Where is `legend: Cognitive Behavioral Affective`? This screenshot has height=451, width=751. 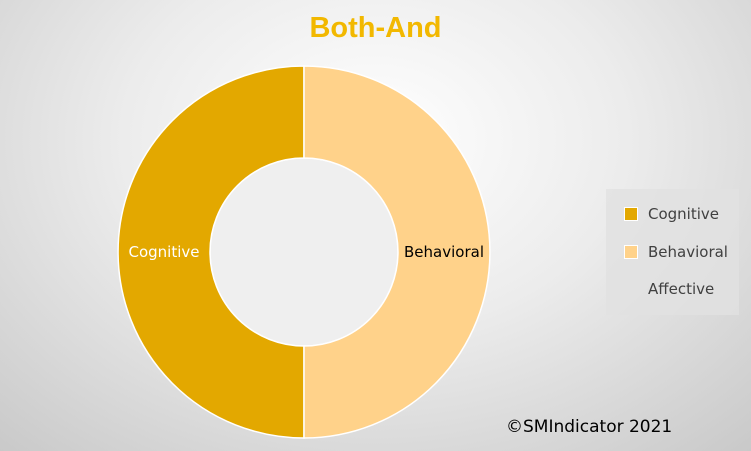
legend: Cognitive Behavioral Affective is located at coordinates (672, 252).